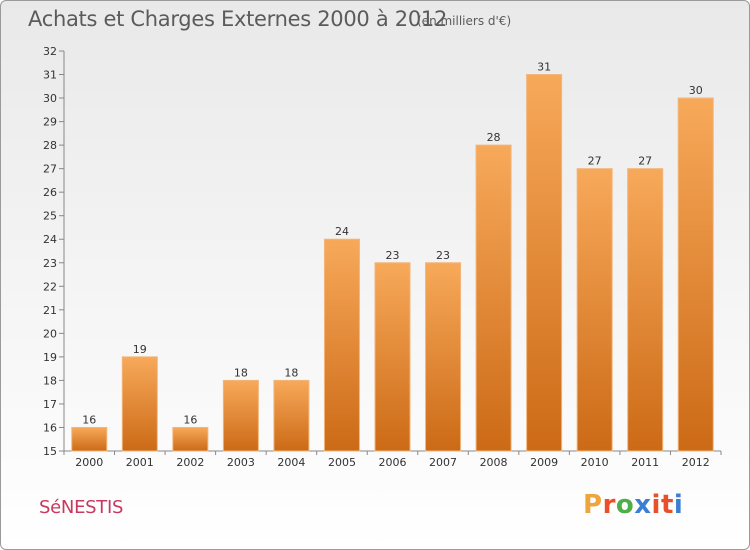 The height and width of the screenshot is (550, 750). Describe the element at coordinates (593, 505) in the screenshot. I see `logo-letter: P` at that location.